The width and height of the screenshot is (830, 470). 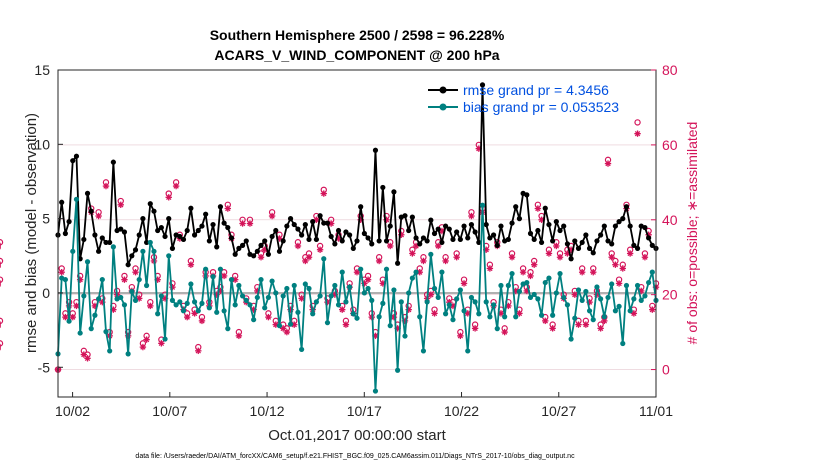 What do you see at coordinates (31, 233) in the screenshot?
I see `y-axis-left-label: rmse and bias (model - observation)` at bounding box center [31, 233].